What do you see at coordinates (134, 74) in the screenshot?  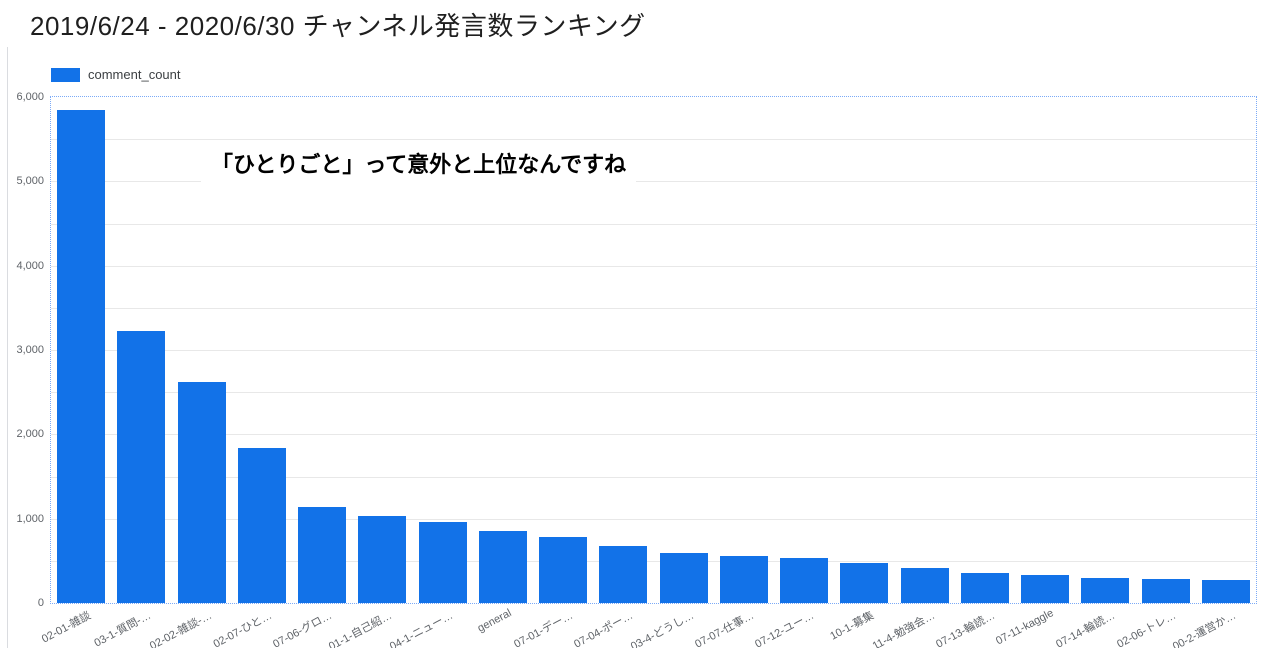 I see `legend-item-label: comment_count` at bounding box center [134, 74].